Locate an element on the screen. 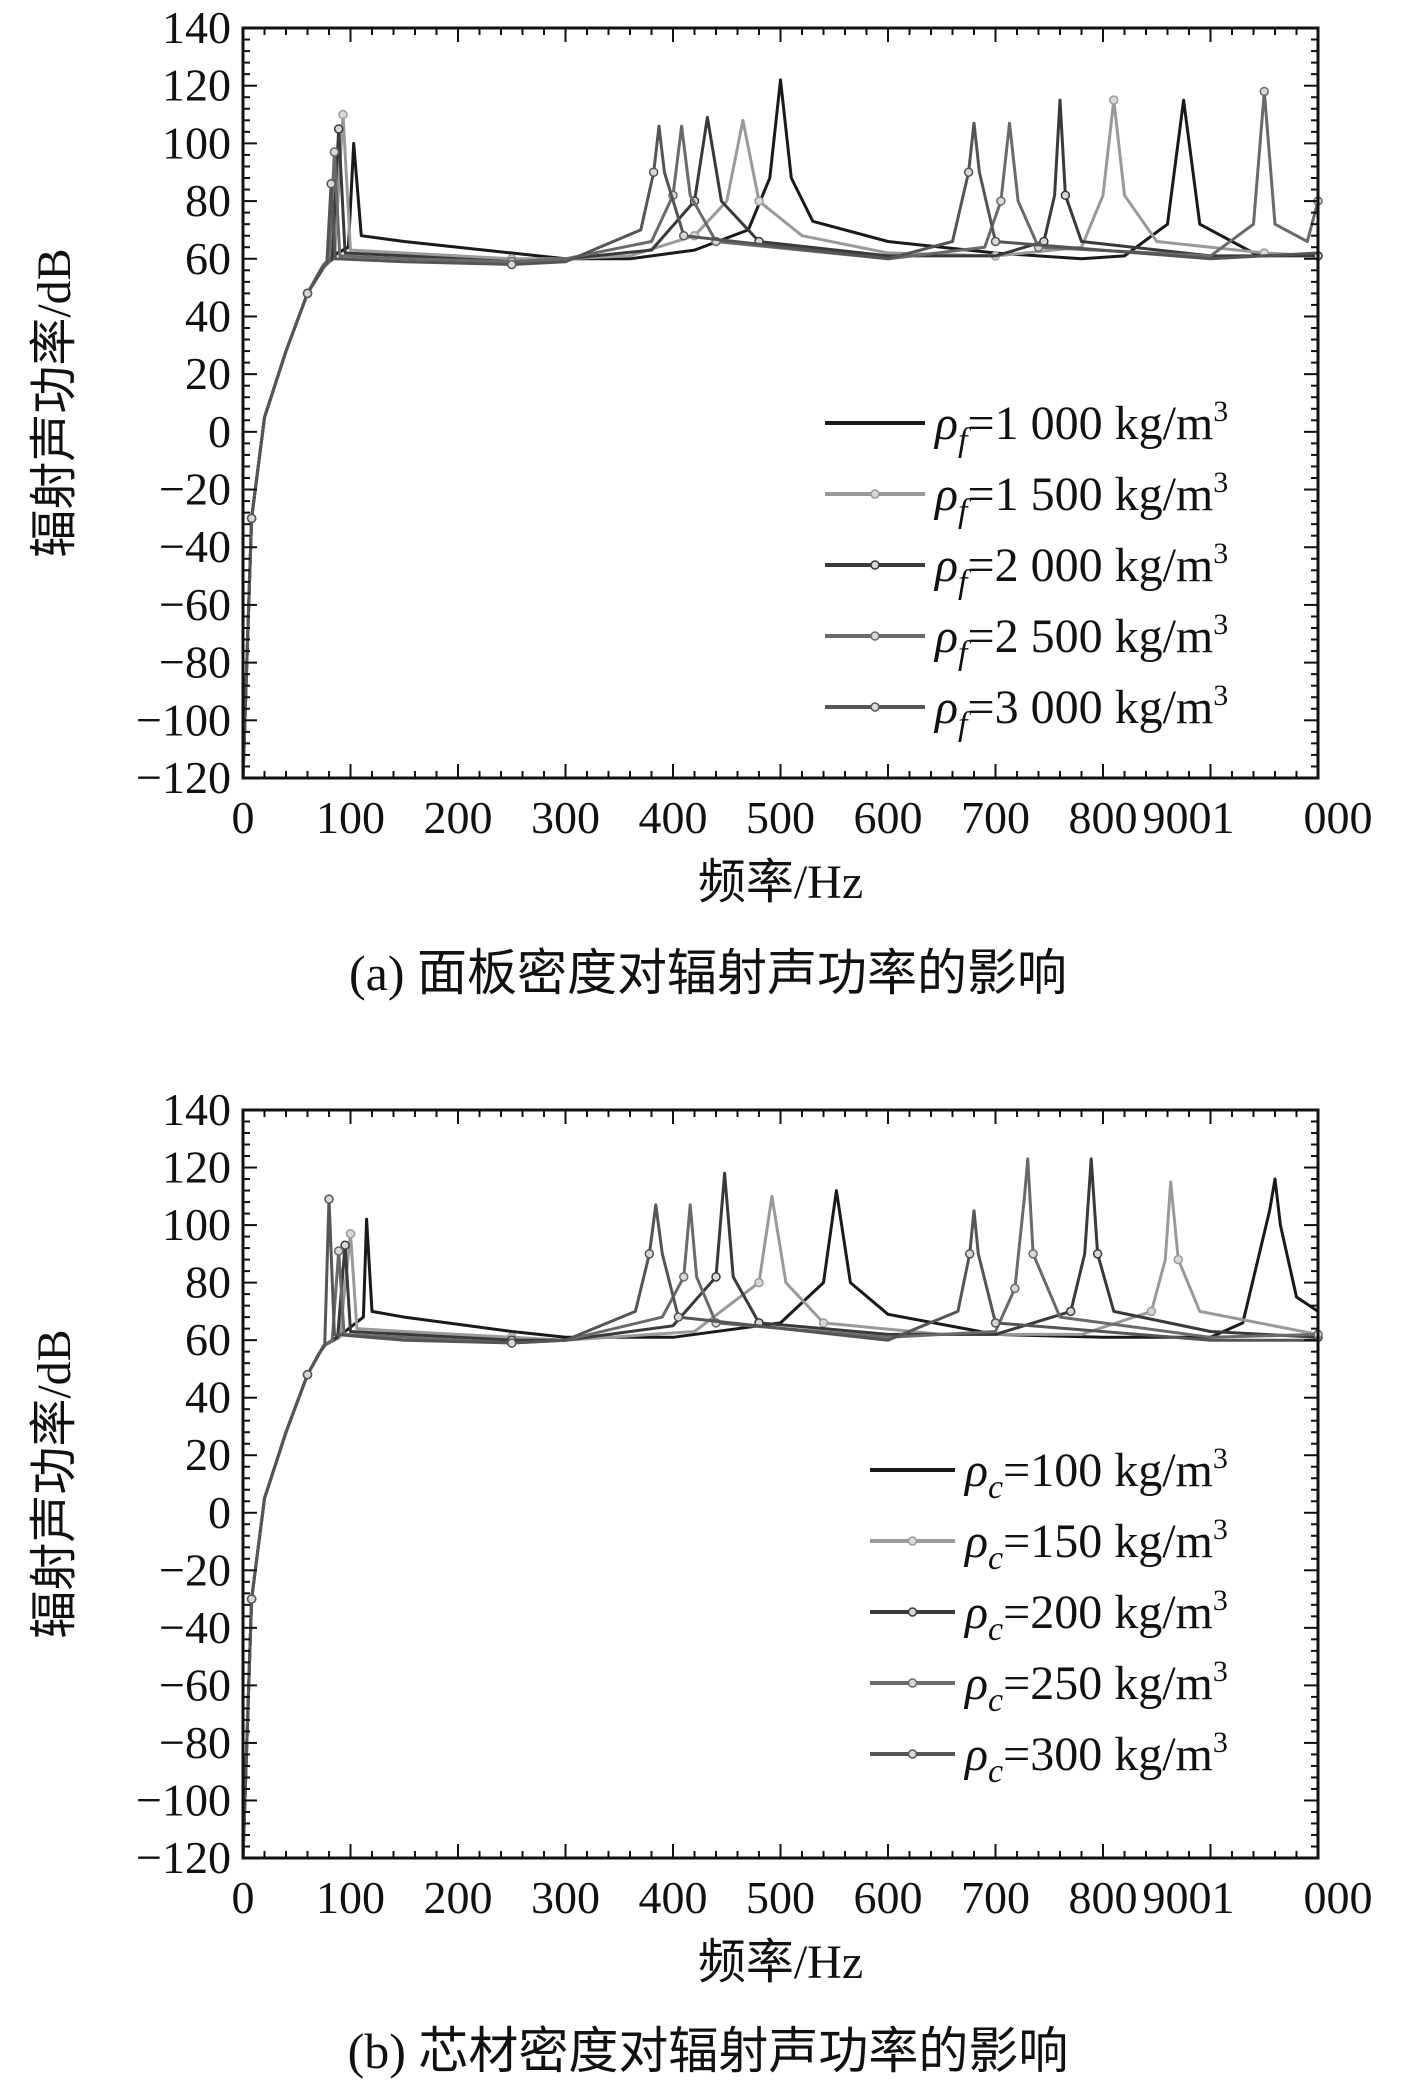  panel-a-y-tick-label: 20 is located at coordinates (208, 373).